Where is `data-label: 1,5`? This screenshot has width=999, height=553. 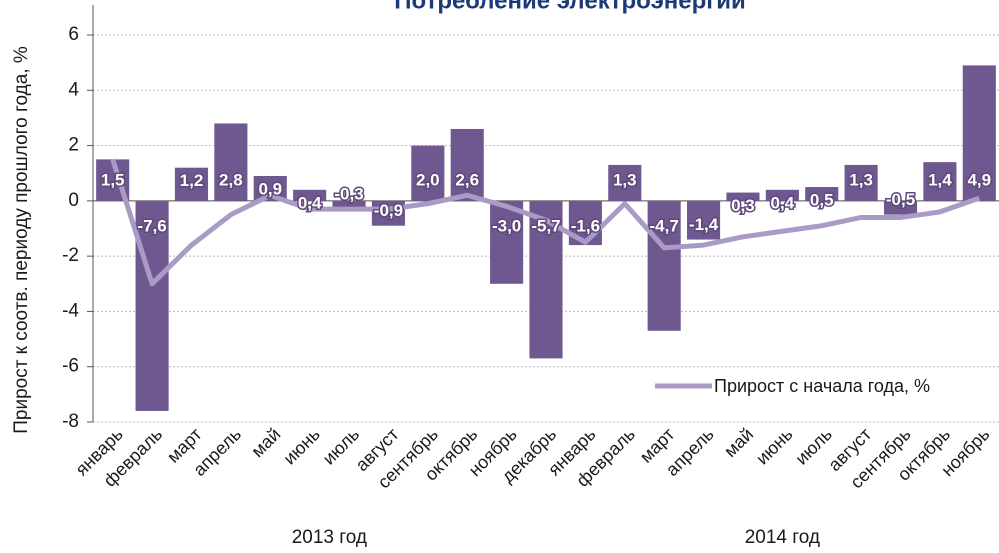
data-label: 1,5 is located at coordinates (113, 179).